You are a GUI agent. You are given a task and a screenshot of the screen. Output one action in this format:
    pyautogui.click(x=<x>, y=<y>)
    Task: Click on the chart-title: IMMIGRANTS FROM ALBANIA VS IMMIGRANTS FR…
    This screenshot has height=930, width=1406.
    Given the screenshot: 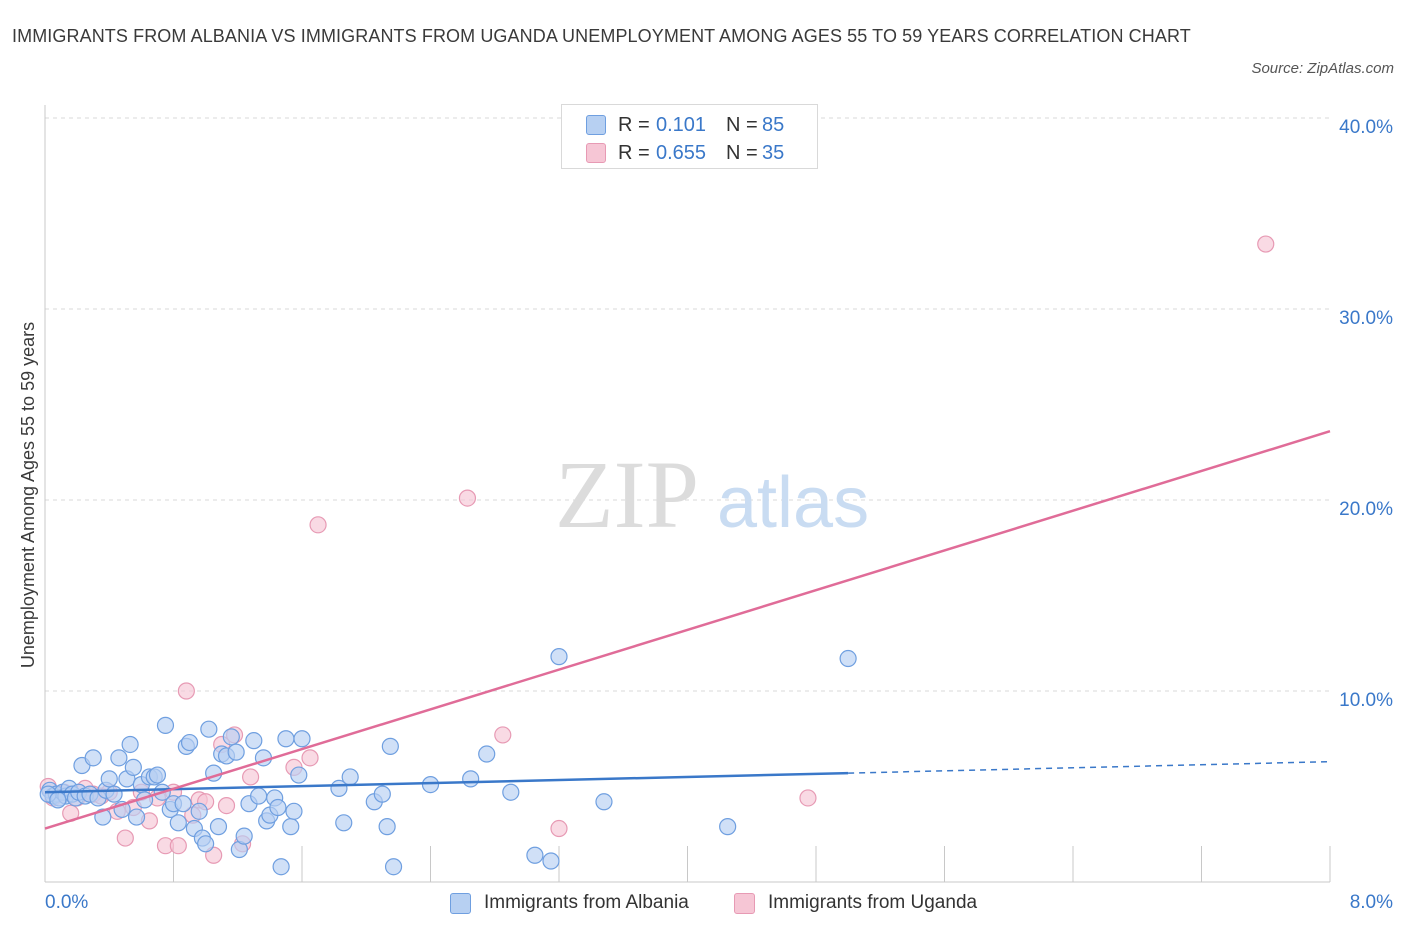 What is the action you would take?
    pyautogui.click(x=601, y=36)
    